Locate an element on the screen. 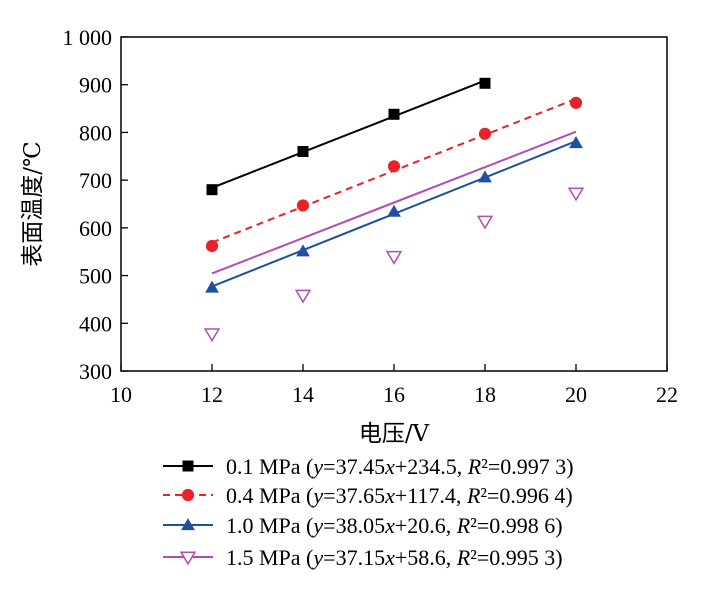  x-axis-ticks: 10 12 14 16 18 20 22 is located at coordinates (394, 385).